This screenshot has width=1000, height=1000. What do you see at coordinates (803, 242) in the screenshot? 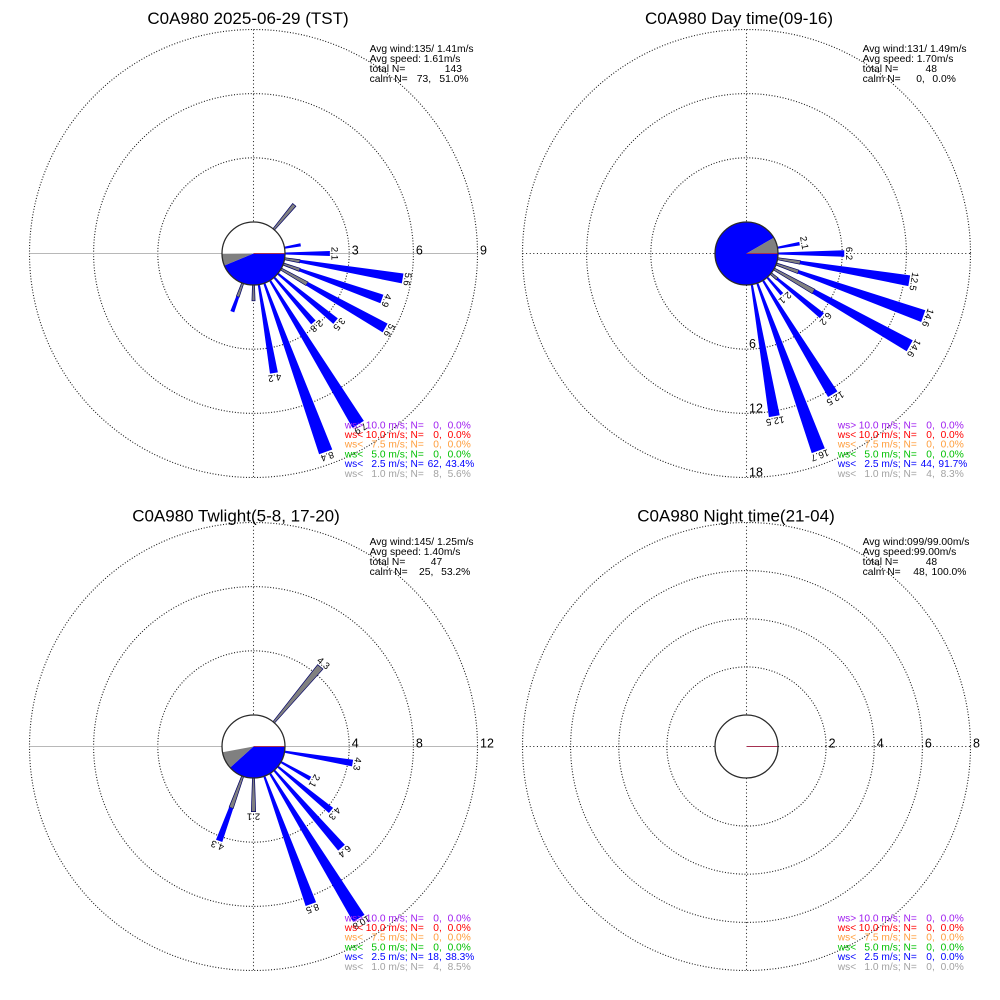
I see `svg-text: 2.1` at bounding box center [803, 242].